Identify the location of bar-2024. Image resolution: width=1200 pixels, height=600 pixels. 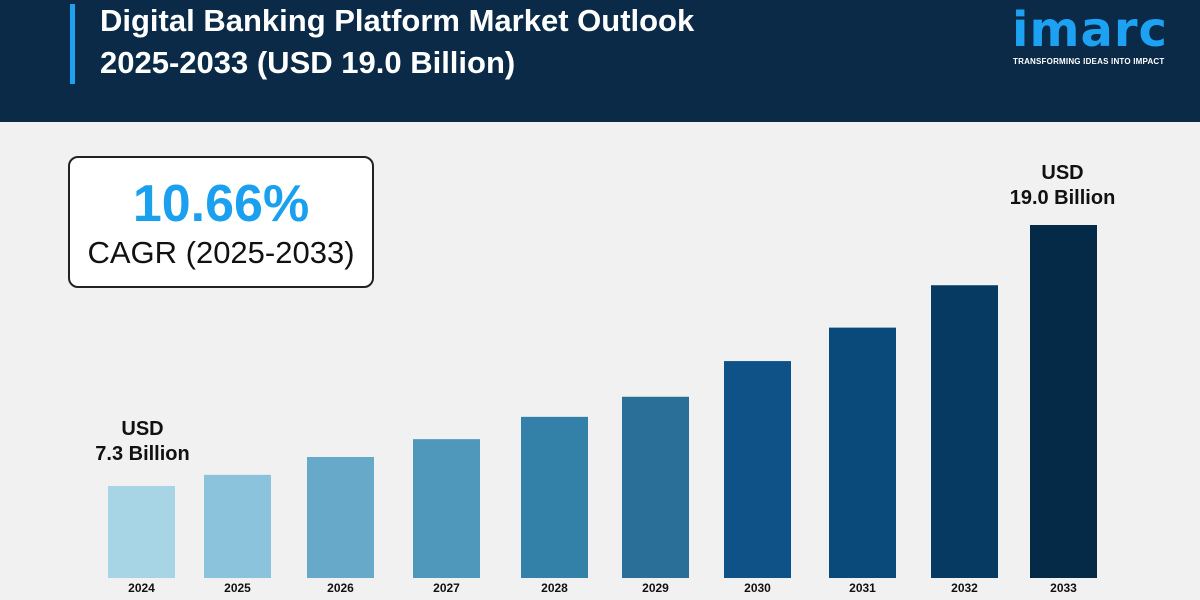
(141, 532).